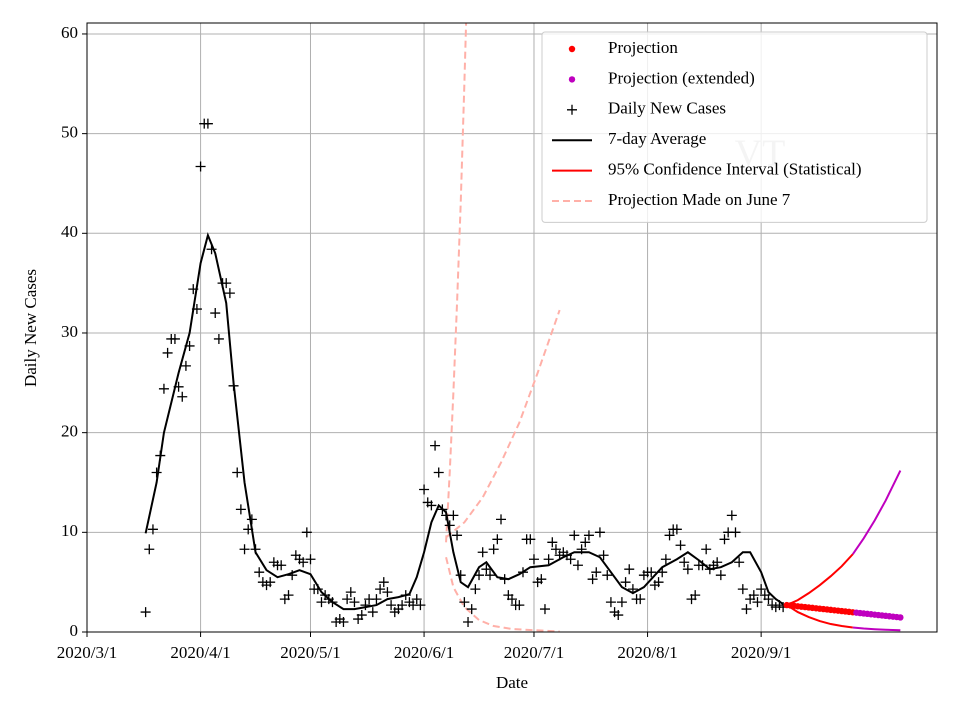  What do you see at coordinates (512, 682) in the screenshot?
I see `x-axis-label: Date` at bounding box center [512, 682].